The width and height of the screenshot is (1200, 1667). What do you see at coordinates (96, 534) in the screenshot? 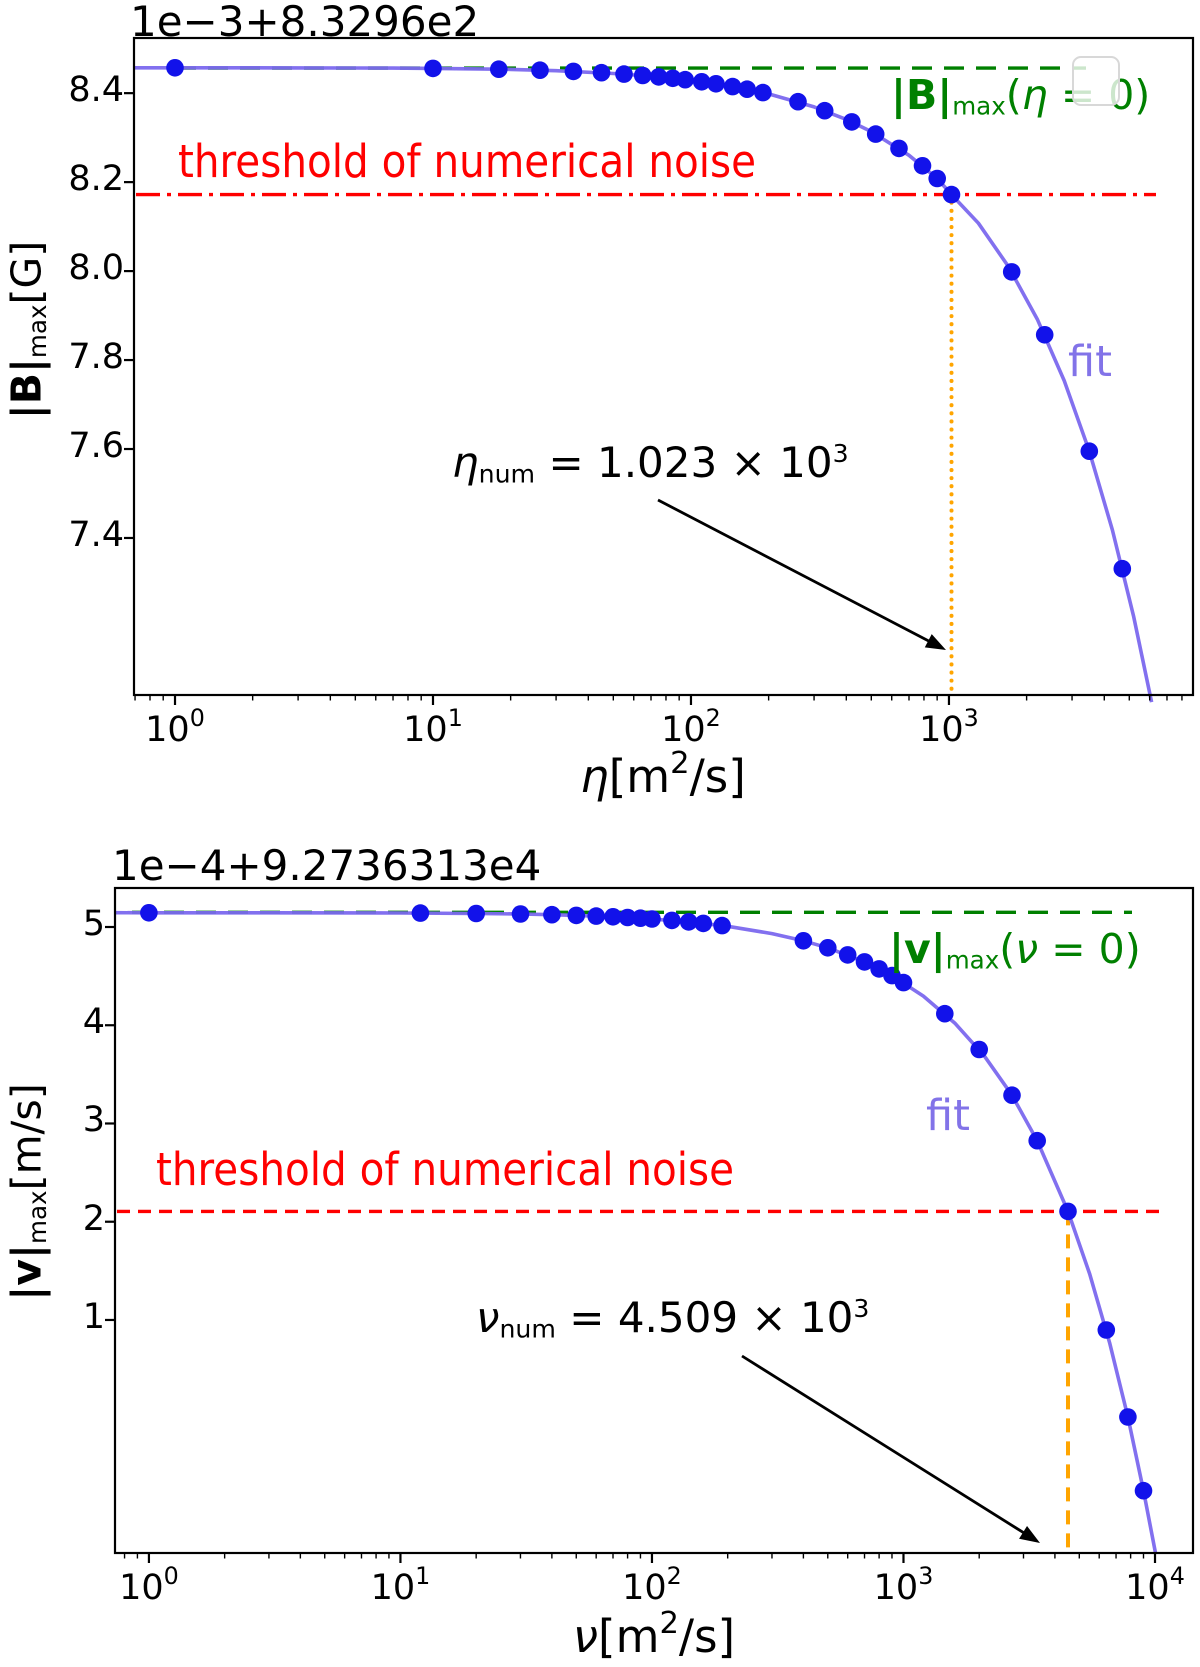
I see `y-tick-label: 7.4` at bounding box center [96, 534].